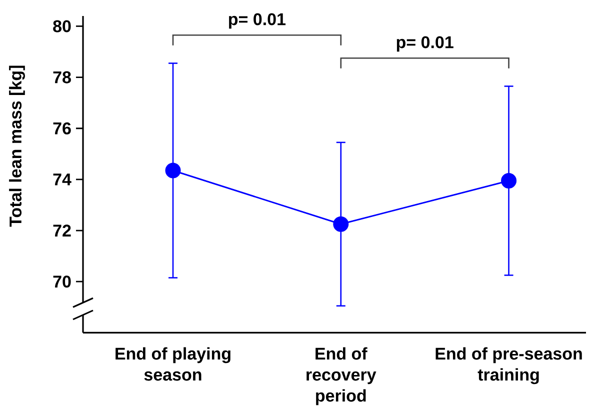  What do you see at coordinates (62, 77) in the screenshot?
I see `y-tick-label: 78` at bounding box center [62, 77].